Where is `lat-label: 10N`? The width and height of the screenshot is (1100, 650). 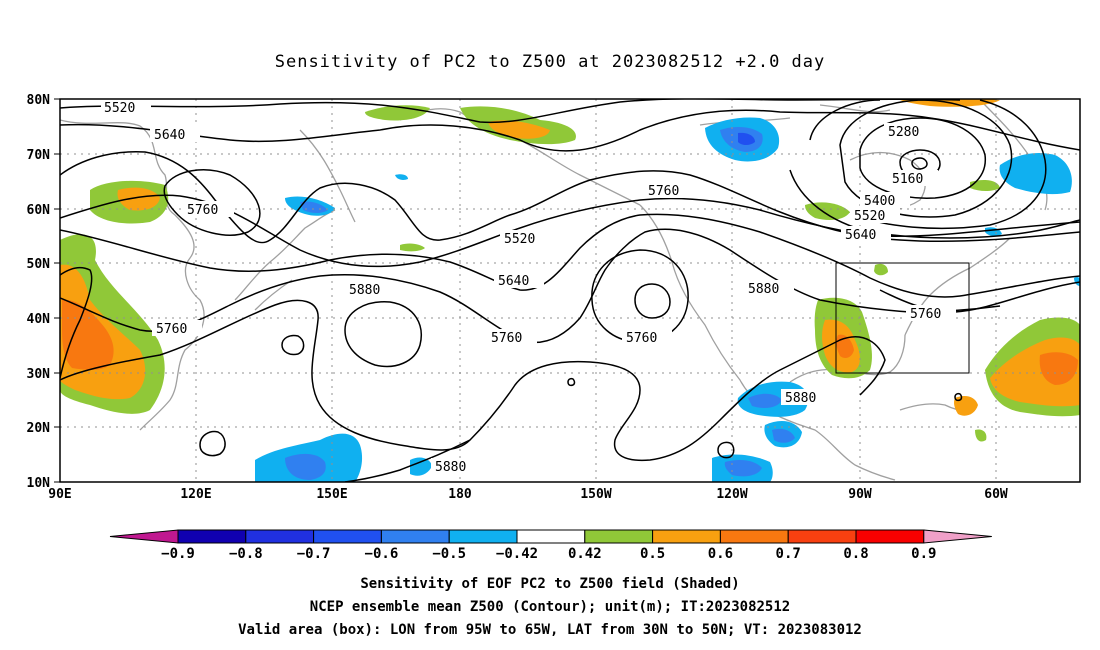
lat-label: 10N is located at coordinates (39, 483).